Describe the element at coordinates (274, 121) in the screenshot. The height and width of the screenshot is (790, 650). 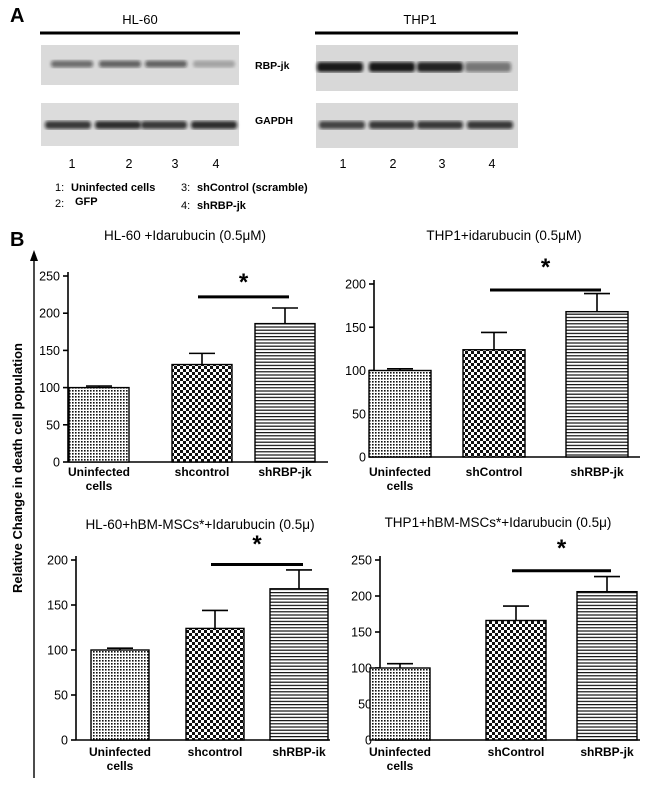
I see `protein-label-gapdh: GAPDH` at that location.